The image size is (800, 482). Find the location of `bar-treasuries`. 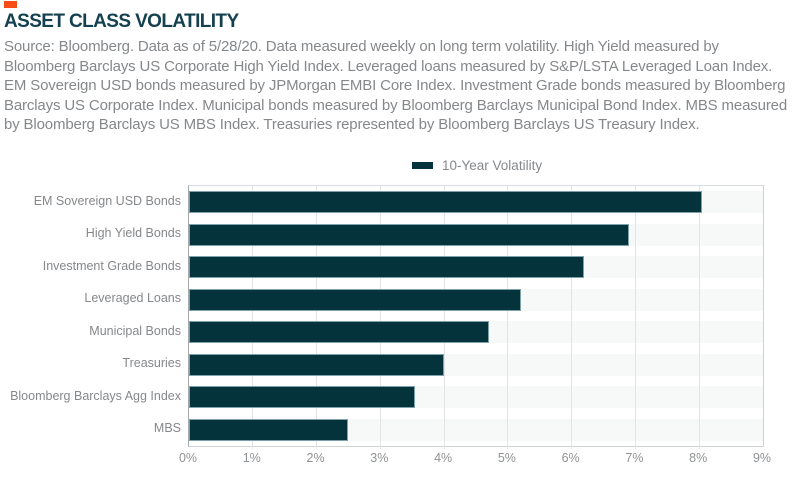

bar-treasuries is located at coordinates (317, 364).